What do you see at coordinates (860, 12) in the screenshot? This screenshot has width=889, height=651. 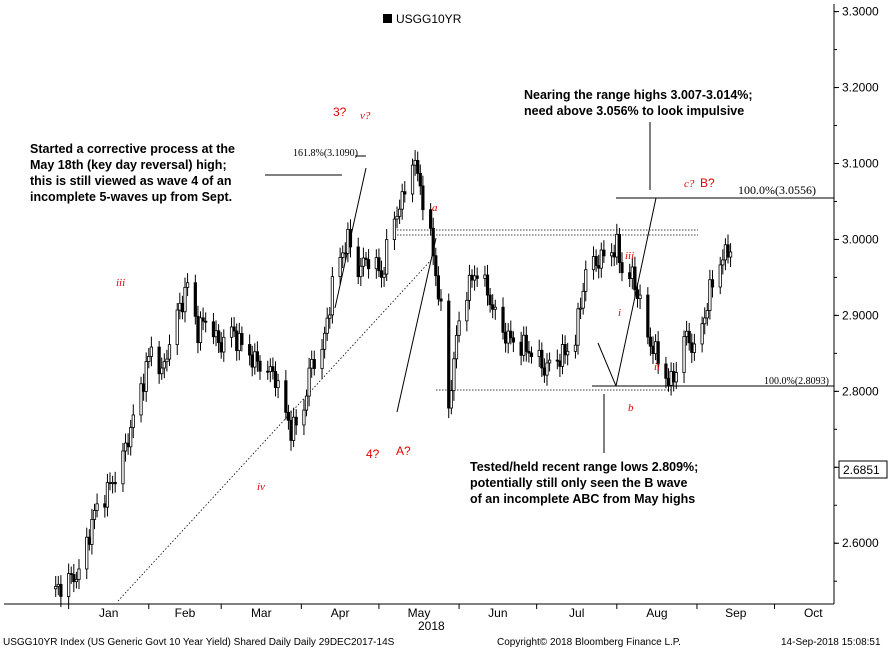 I see `y-tick-label: 3.3000` at bounding box center [860, 12].